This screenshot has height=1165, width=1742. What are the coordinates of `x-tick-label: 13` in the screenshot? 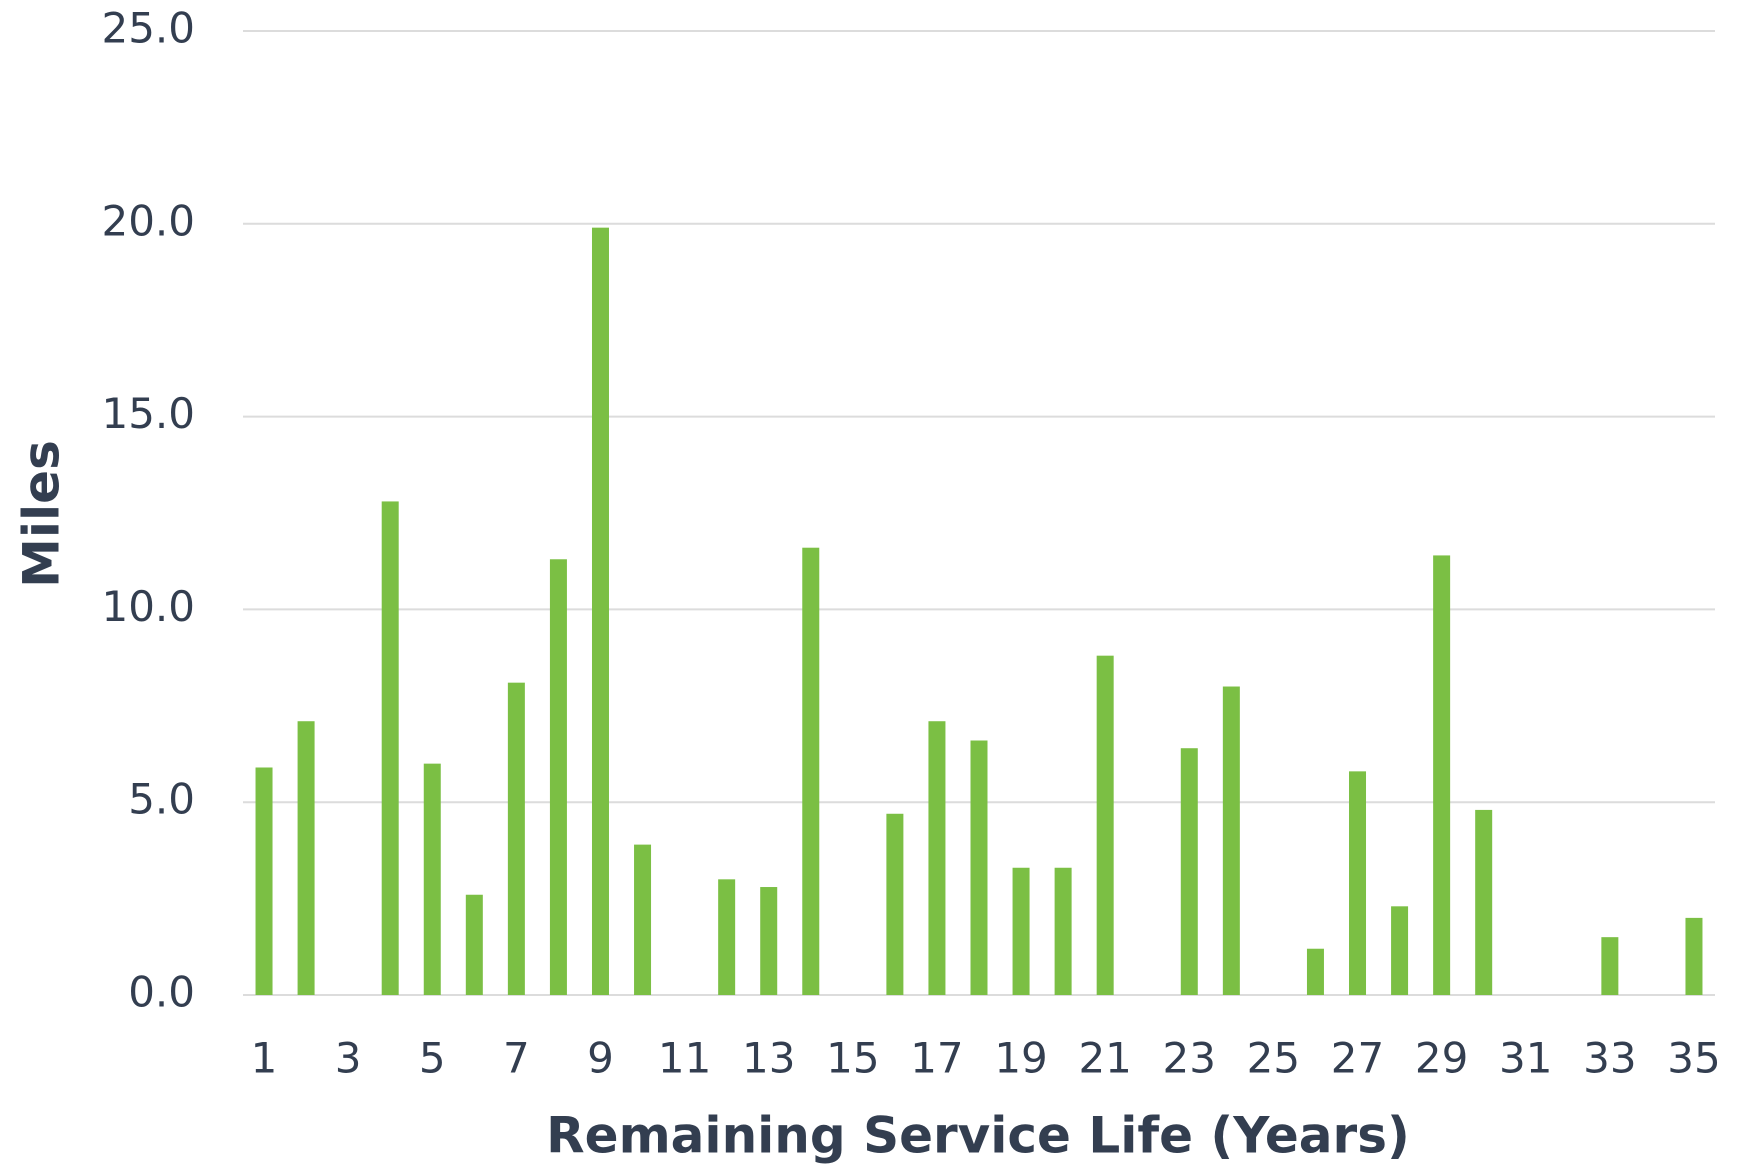 It's located at (768, 1058).